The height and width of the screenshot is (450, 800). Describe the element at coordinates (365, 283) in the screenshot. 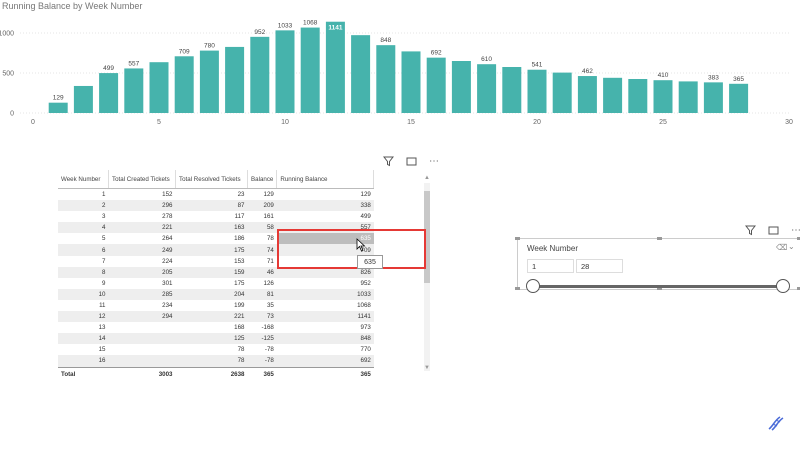

I see `table-cell: 952` at that location.